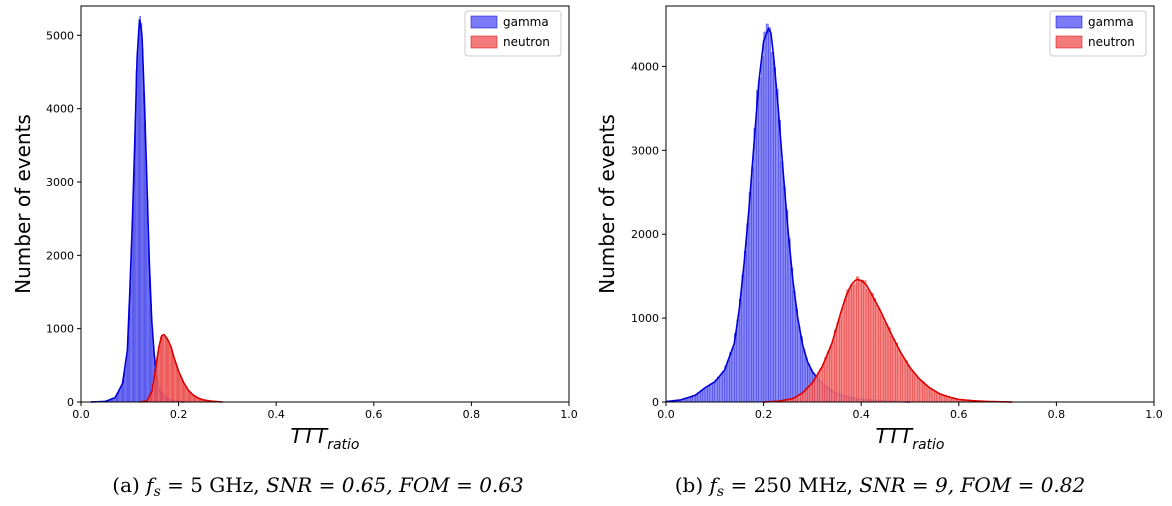  Describe the element at coordinates (70, 402) in the screenshot. I see `panel-a-y-tick-label: 0` at that location.